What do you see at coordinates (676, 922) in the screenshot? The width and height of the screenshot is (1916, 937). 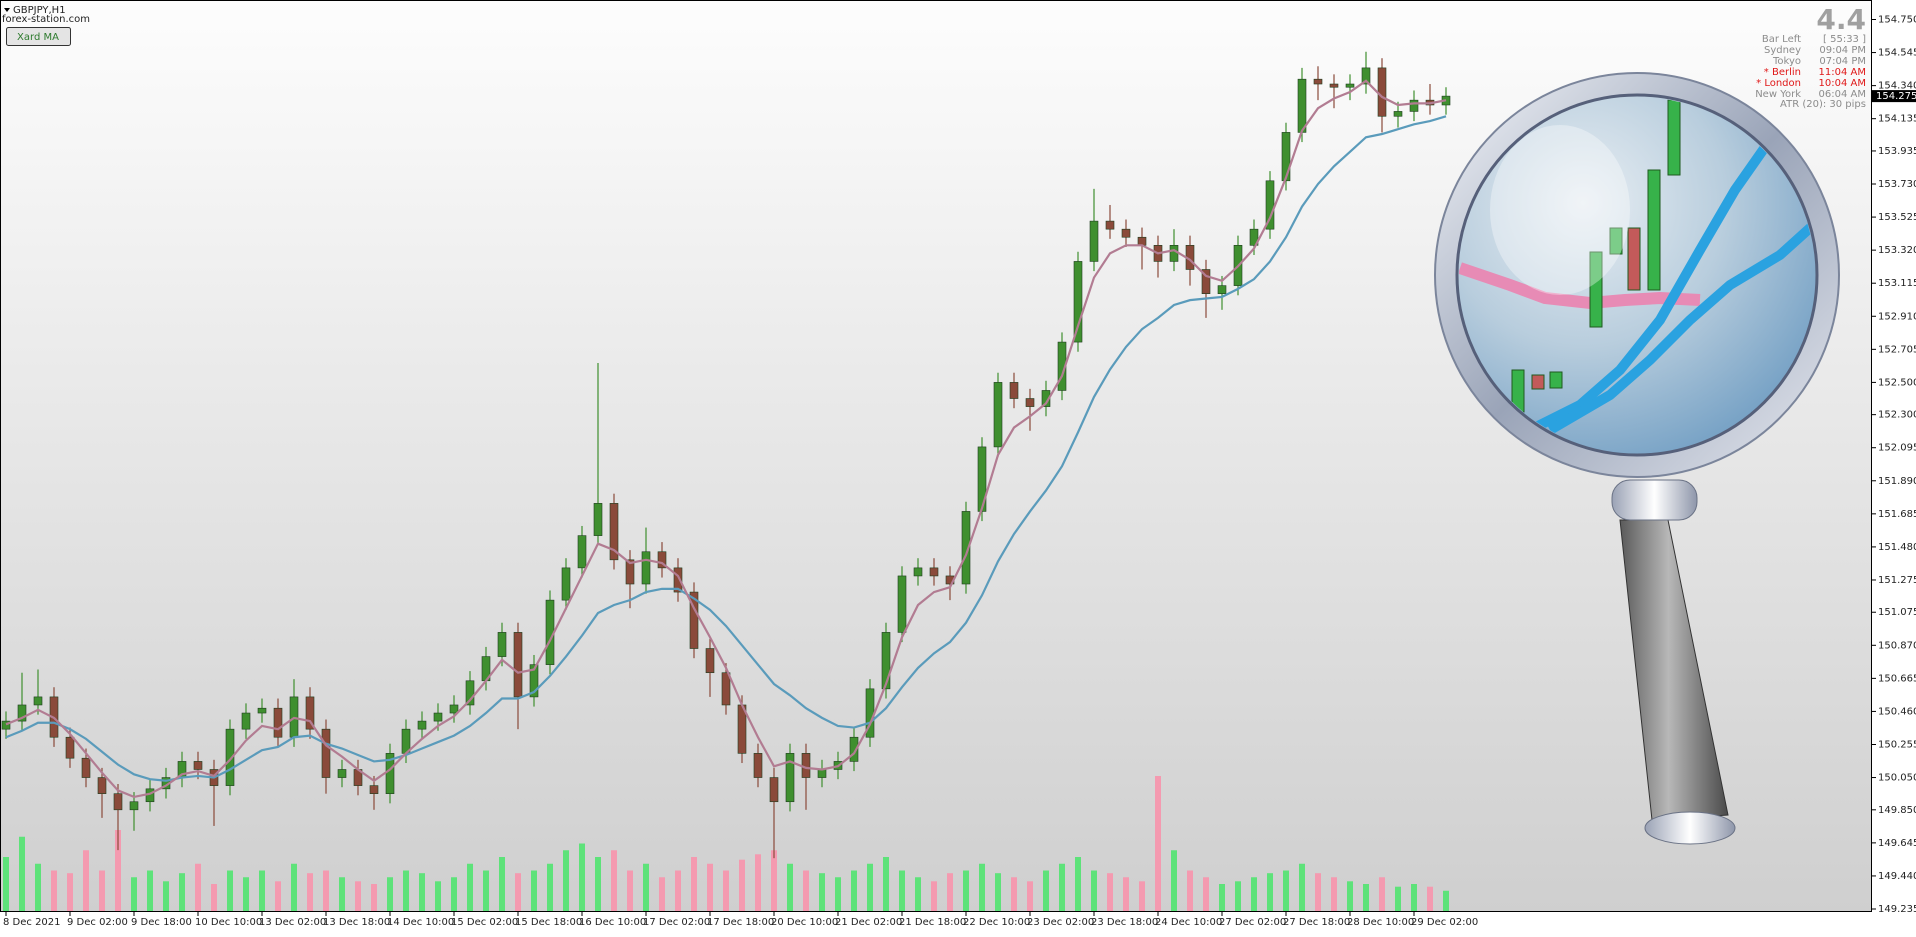 I see `x-tick-label: 17 Dec 02:00` at bounding box center [676, 922].